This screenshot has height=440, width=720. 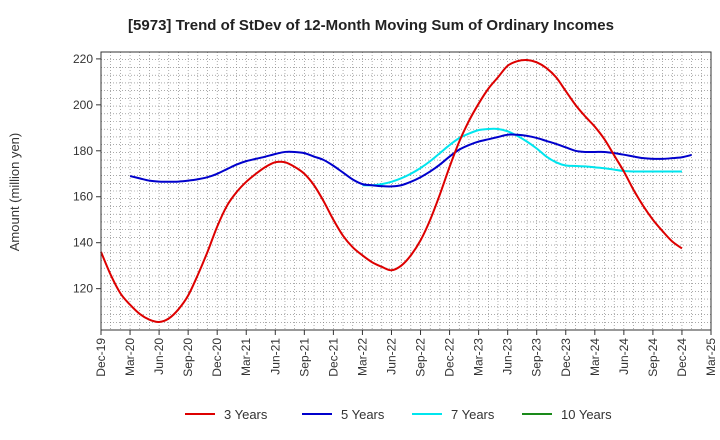 What do you see at coordinates (188, 357) in the screenshot?
I see `x-tick-label: Sep-20` at bounding box center [188, 357].